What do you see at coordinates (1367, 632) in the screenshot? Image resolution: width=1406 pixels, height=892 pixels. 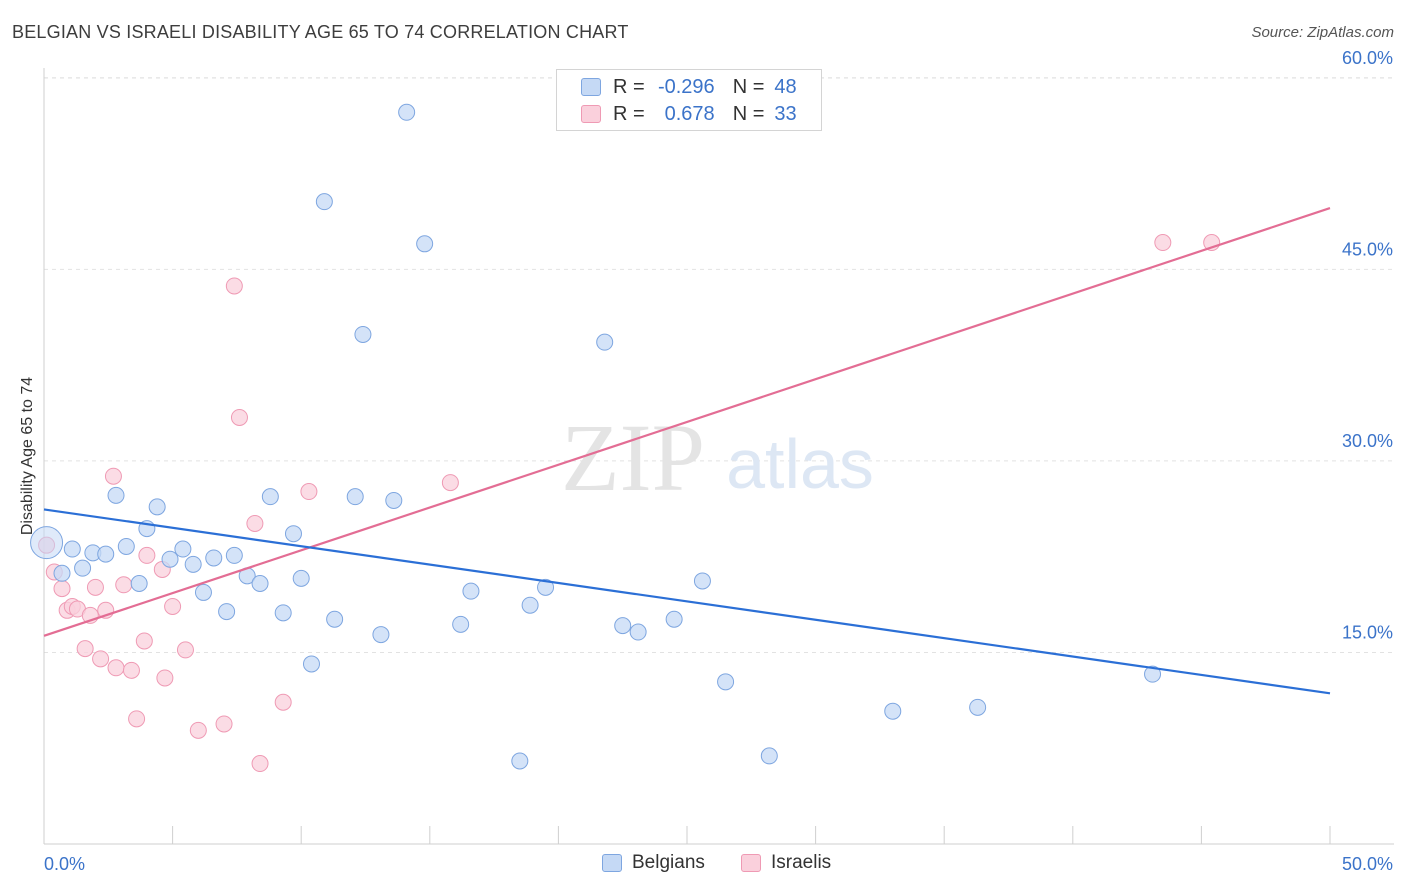 I see `y-tick-label: 15.0%` at bounding box center [1367, 632].